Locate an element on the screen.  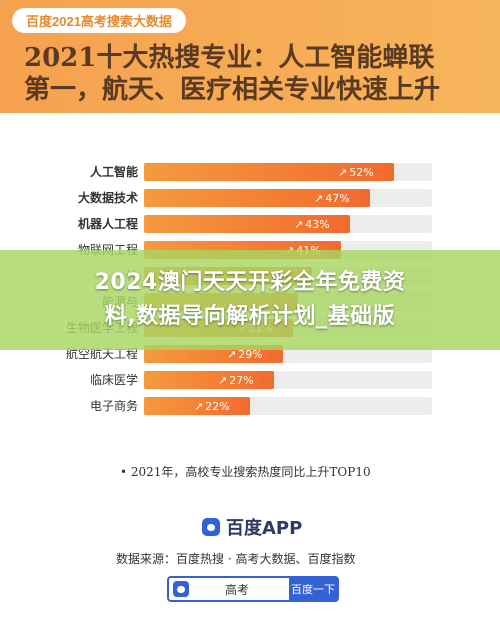
bar-row: 人工智能 ↗ 52% is located at coordinates (250, 172).